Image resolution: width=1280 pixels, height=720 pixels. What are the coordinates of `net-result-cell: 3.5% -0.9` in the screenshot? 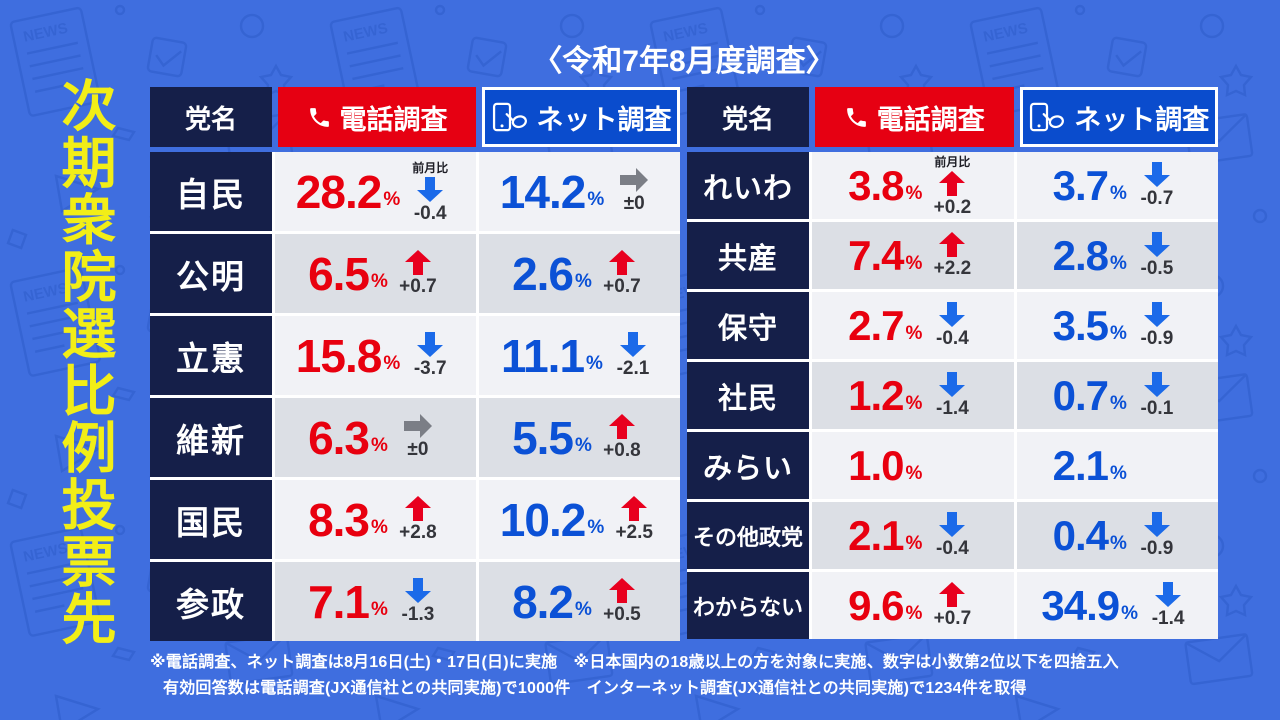 It's located at (1117, 325).